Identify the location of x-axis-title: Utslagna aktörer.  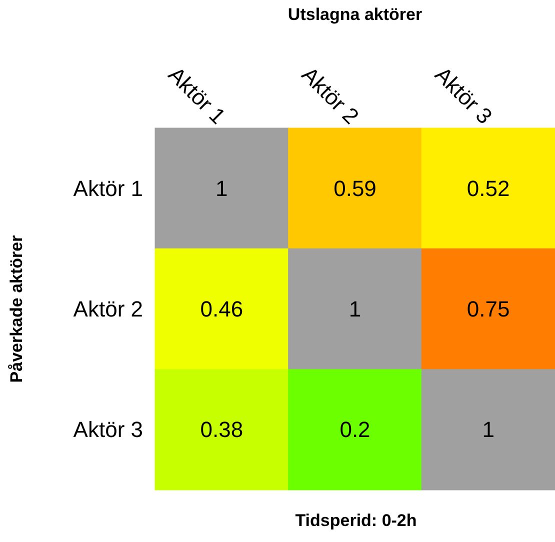
(355, 14).